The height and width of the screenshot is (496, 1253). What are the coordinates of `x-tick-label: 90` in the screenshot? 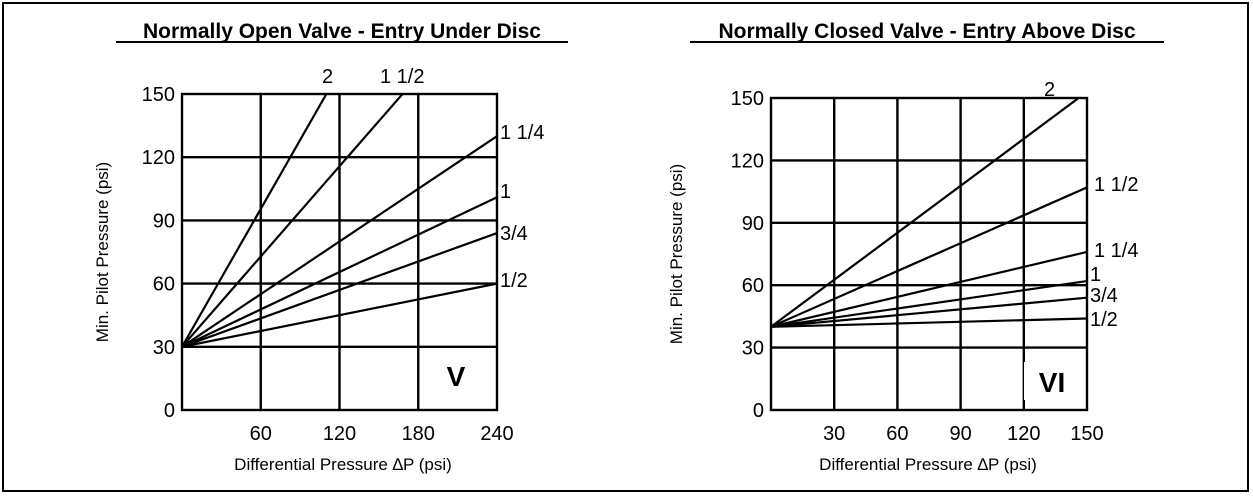 It's located at (960, 434).